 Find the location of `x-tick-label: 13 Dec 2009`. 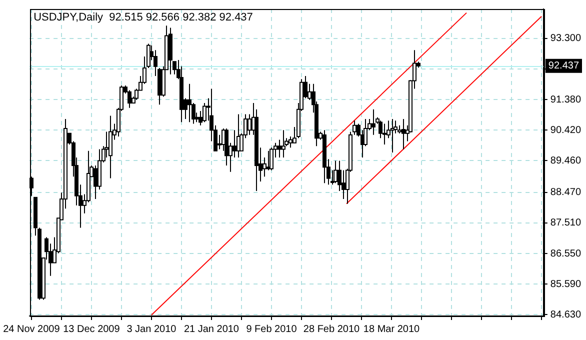

x-tick-label: 13 Dec 2009 is located at coordinates (91, 329).